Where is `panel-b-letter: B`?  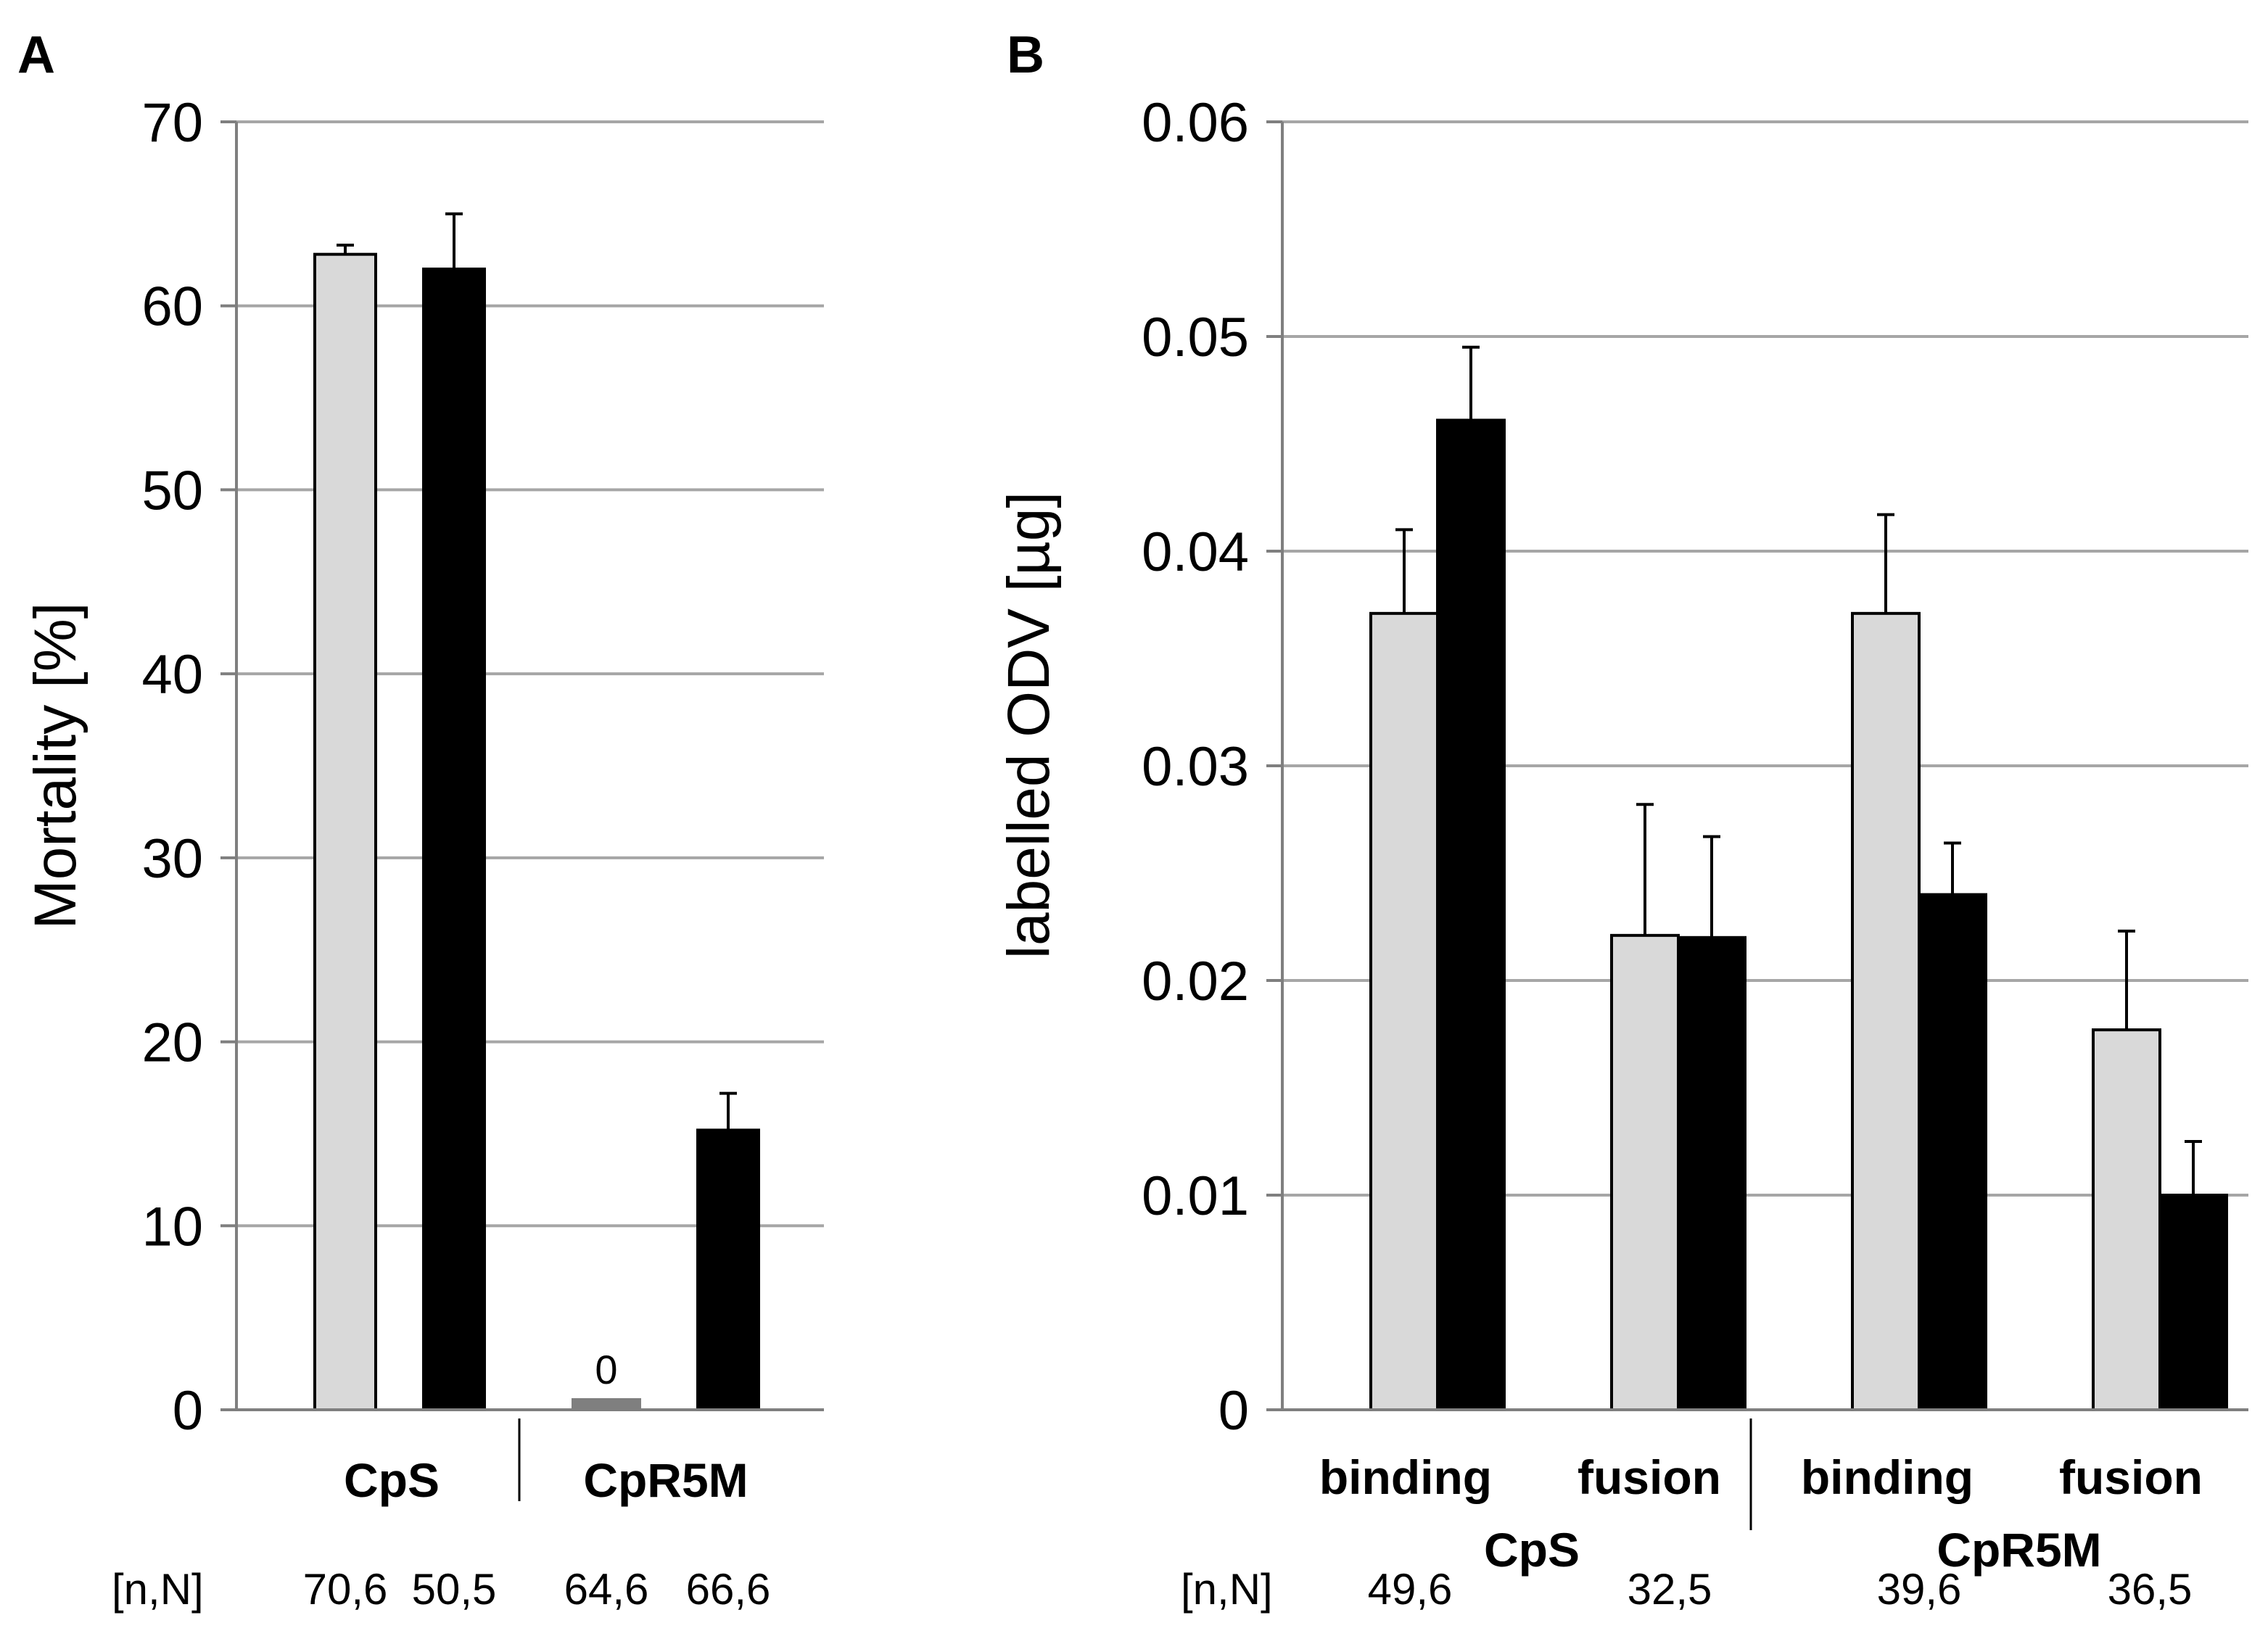
panel-b-letter: B is located at coordinates (1025, 55).